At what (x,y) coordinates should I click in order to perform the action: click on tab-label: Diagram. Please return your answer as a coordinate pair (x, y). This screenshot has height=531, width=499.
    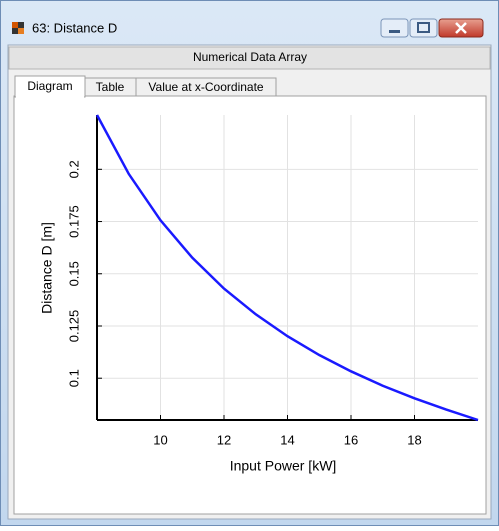
    Looking at the image, I should click on (49, 86).